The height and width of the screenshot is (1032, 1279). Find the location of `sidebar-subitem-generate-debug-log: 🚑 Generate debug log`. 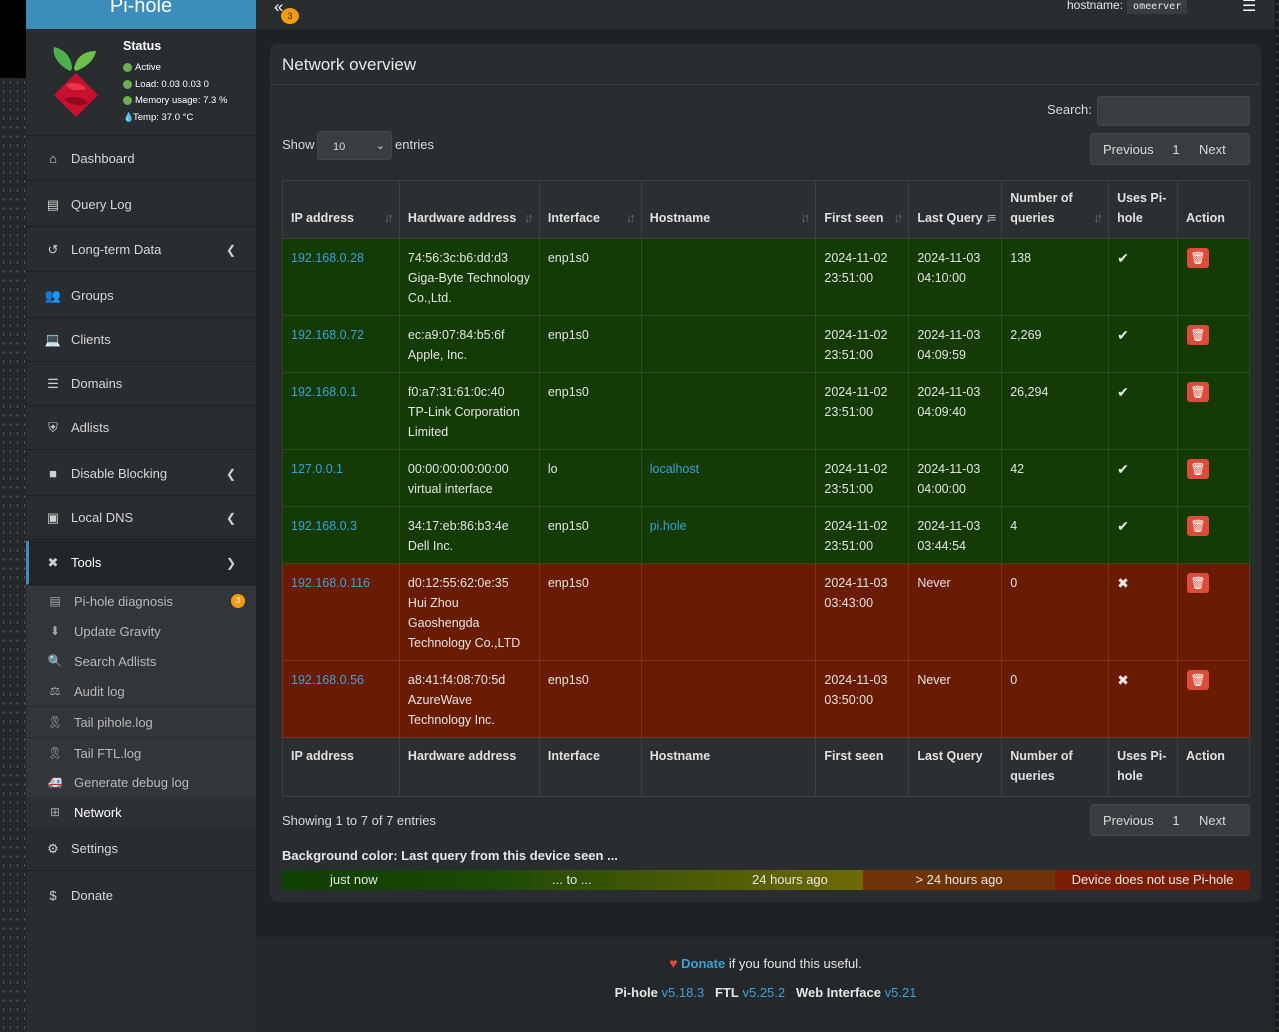

sidebar-subitem-generate-debug-log: 🚑 Generate debug log is located at coordinates (141, 782).